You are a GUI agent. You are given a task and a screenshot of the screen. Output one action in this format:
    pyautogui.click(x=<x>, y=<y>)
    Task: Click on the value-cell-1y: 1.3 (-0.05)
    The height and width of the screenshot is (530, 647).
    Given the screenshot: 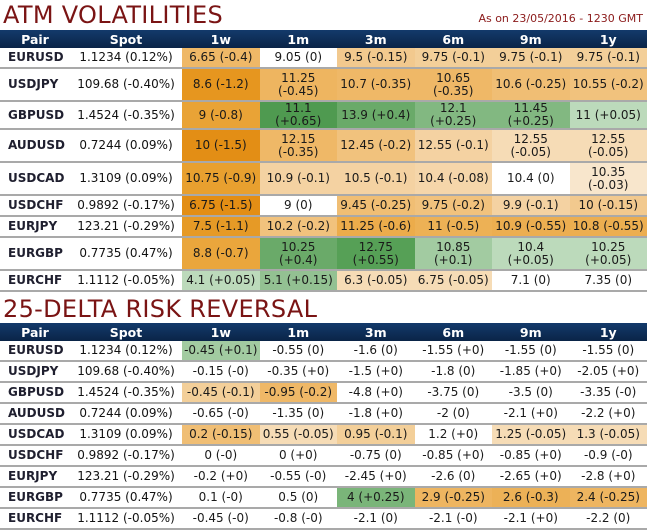 What is the action you would take?
    pyautogui.click(x=608, y=434)
    